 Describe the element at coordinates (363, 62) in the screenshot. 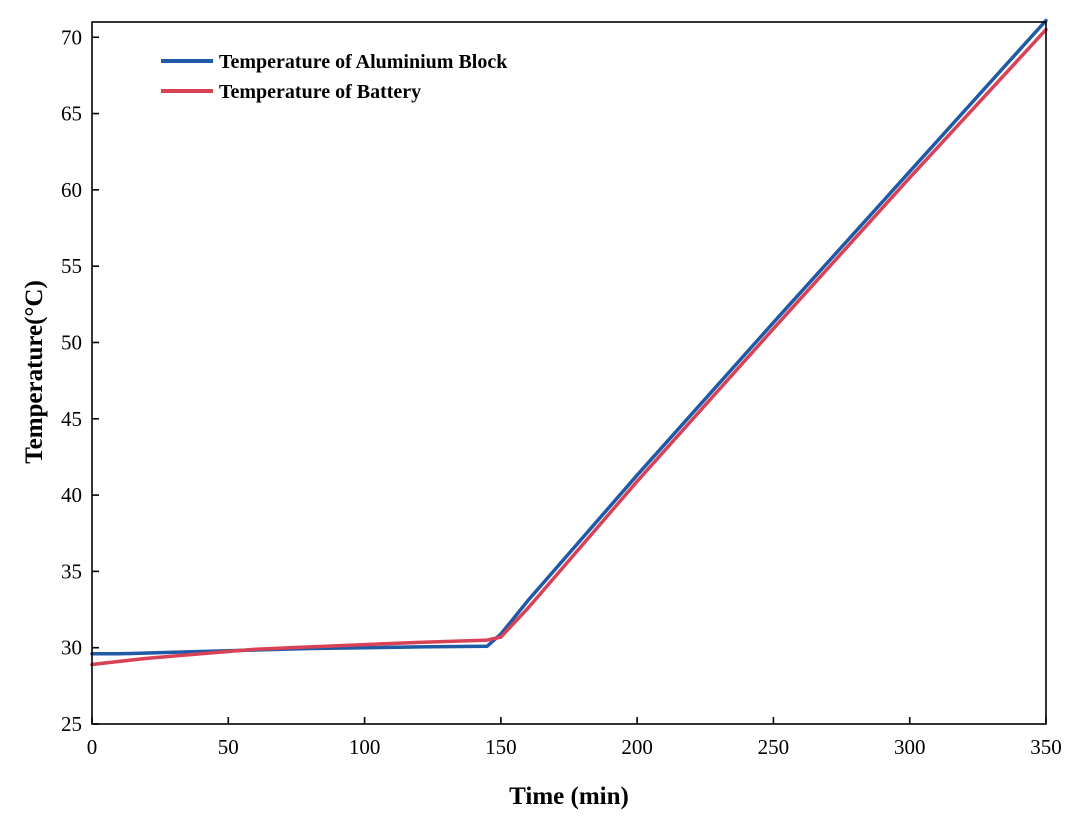

I see `legend-label-1: Temperature of Aluminium Block` at that location.